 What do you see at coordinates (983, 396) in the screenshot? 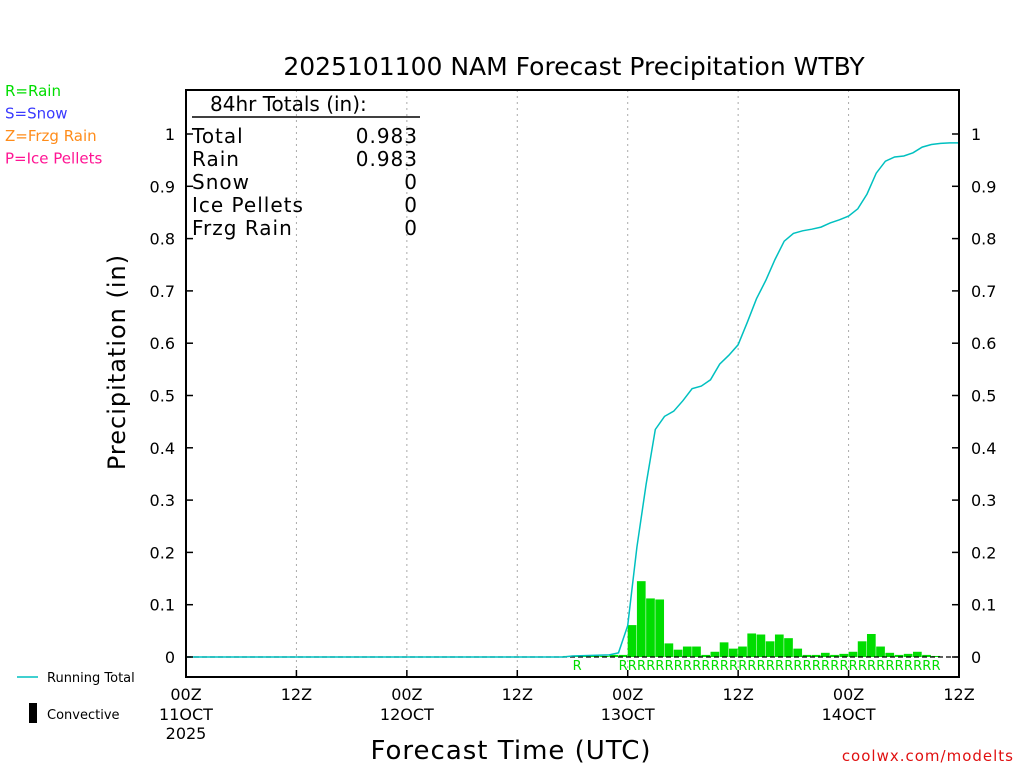
I see `y-tick-label-right: 0.5` at bounding box center [983, 396].